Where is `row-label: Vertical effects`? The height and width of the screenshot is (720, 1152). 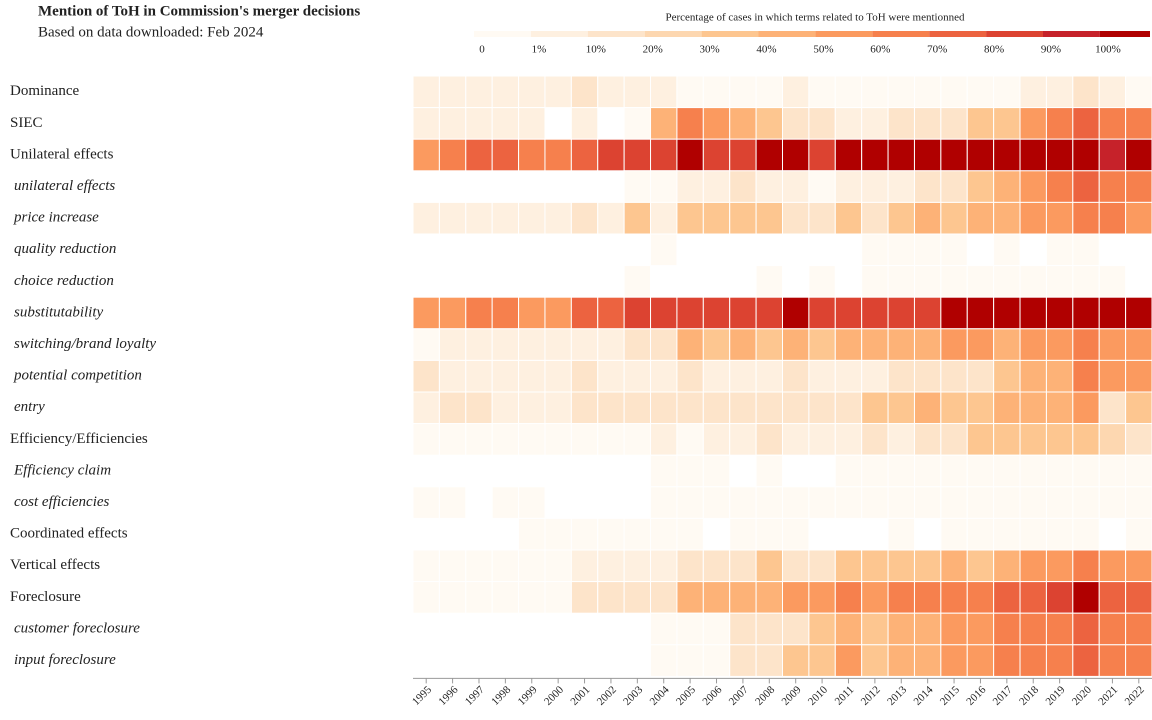
row-label: Vertical effects is located at coordinates (55, 565).